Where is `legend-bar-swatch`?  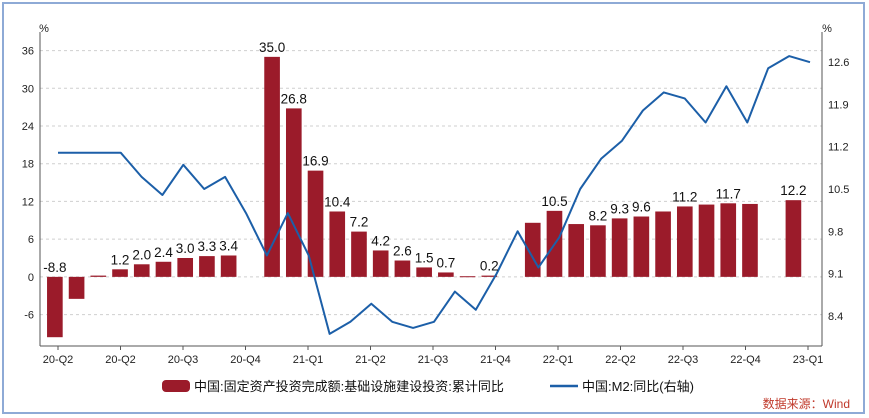
legend-bar-swatch is located at coordinates (176, 386).